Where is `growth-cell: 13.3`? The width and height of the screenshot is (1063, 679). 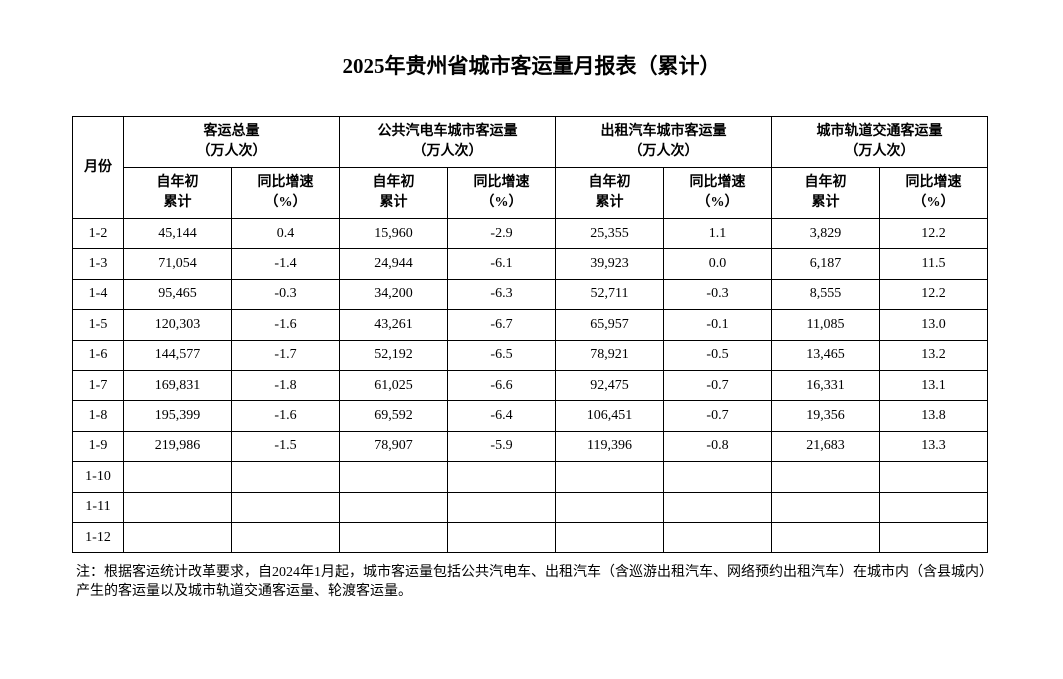 growth-cell: 13.3 is located at coordinates (933, 446).